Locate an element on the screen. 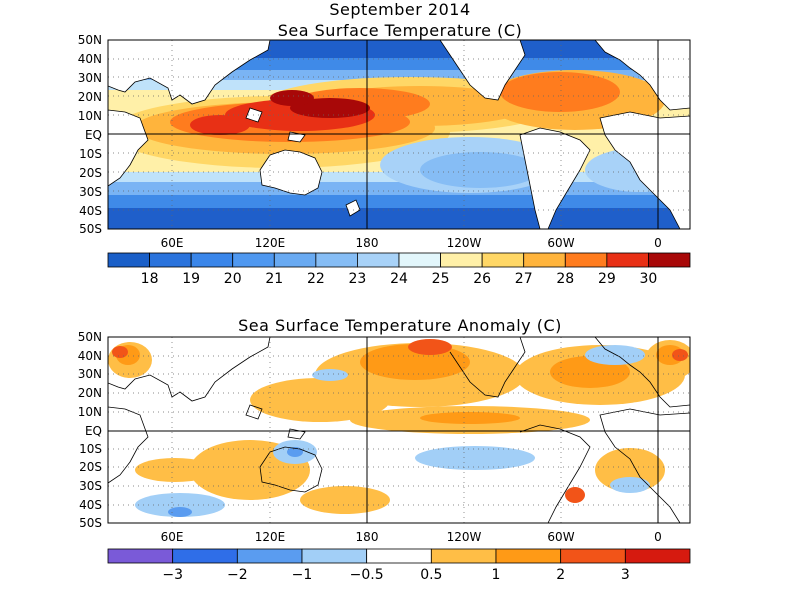  anomaly-panel-title: Sea Surface Temperature Anomaly (C) is located at coordinates (400, 325).